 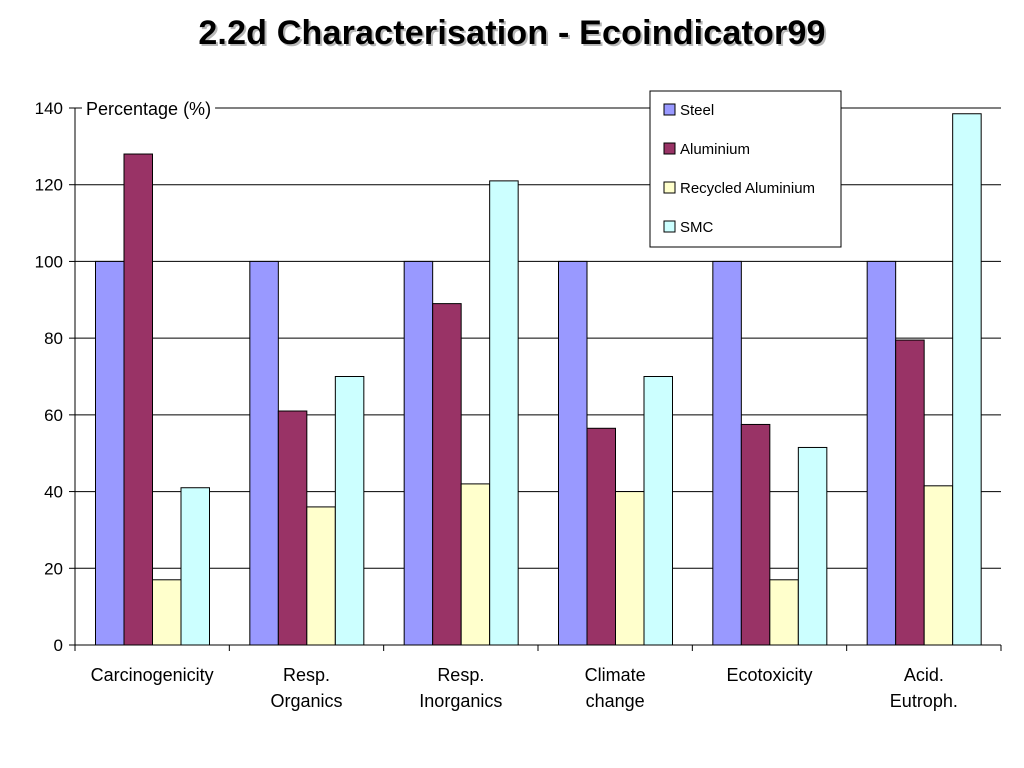 What do you see at coordinates (49, 108) in the screenshot?
I see `y-tick-label: 140` at bounding box center [49, 108].